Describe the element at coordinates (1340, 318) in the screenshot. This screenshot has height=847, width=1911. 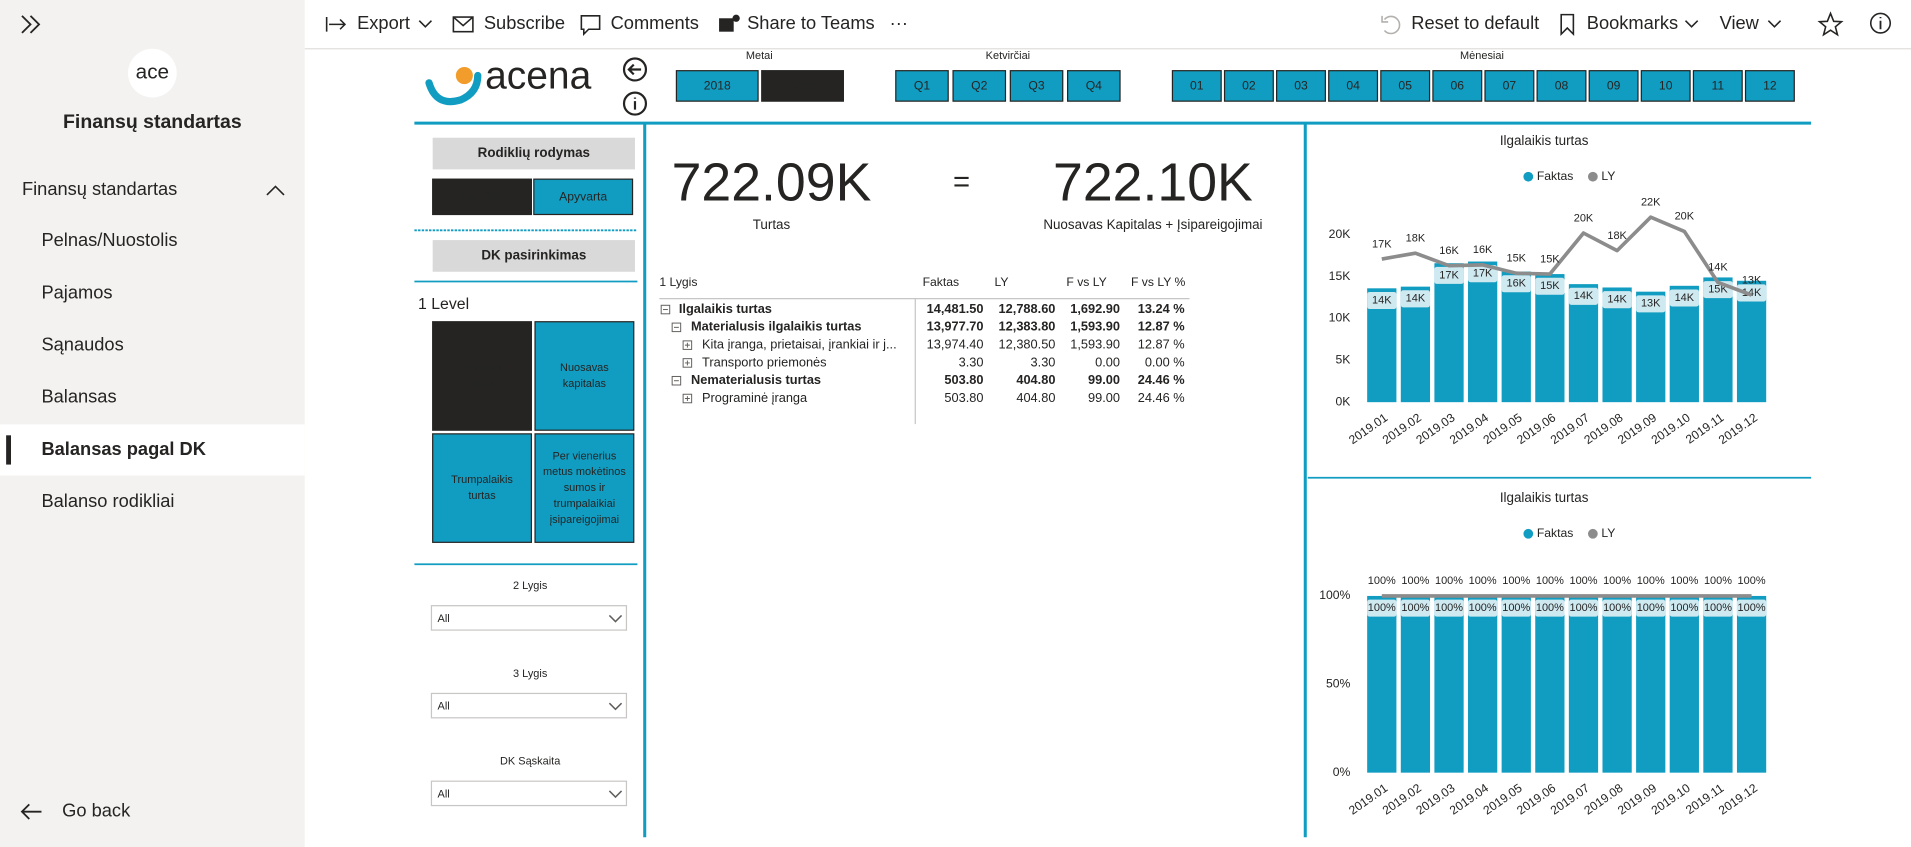
I see `y-tick-label: 10K` at that location.